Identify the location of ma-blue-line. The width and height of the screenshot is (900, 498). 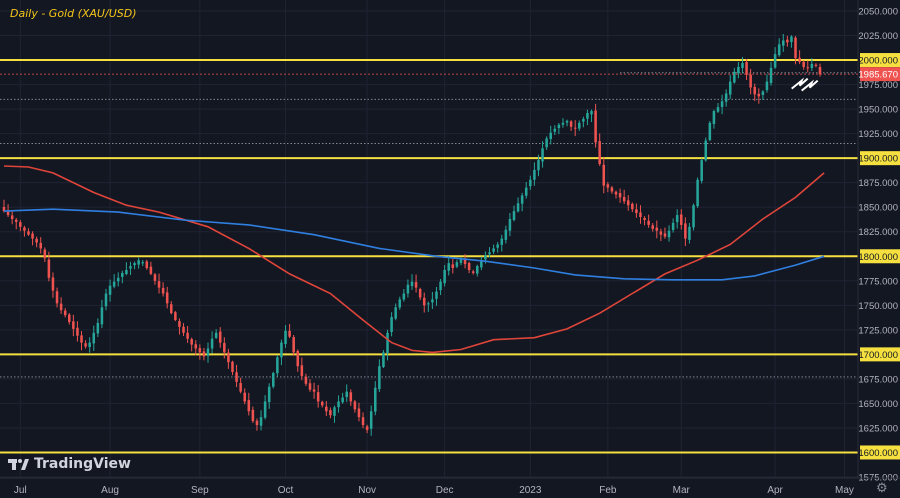
(414, 244).